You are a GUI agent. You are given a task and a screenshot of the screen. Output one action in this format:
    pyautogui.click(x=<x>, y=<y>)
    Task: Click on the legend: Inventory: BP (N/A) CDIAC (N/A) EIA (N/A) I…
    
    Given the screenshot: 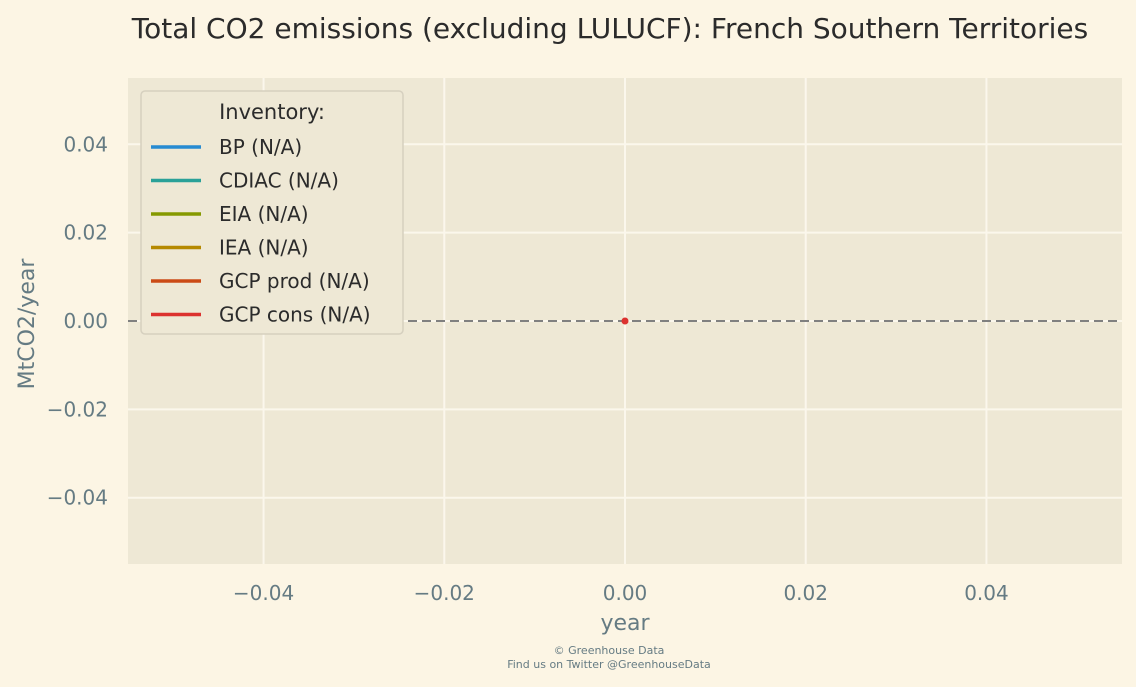 What is the action you would take?
    pyautogui.click(x=272, y=212)
    